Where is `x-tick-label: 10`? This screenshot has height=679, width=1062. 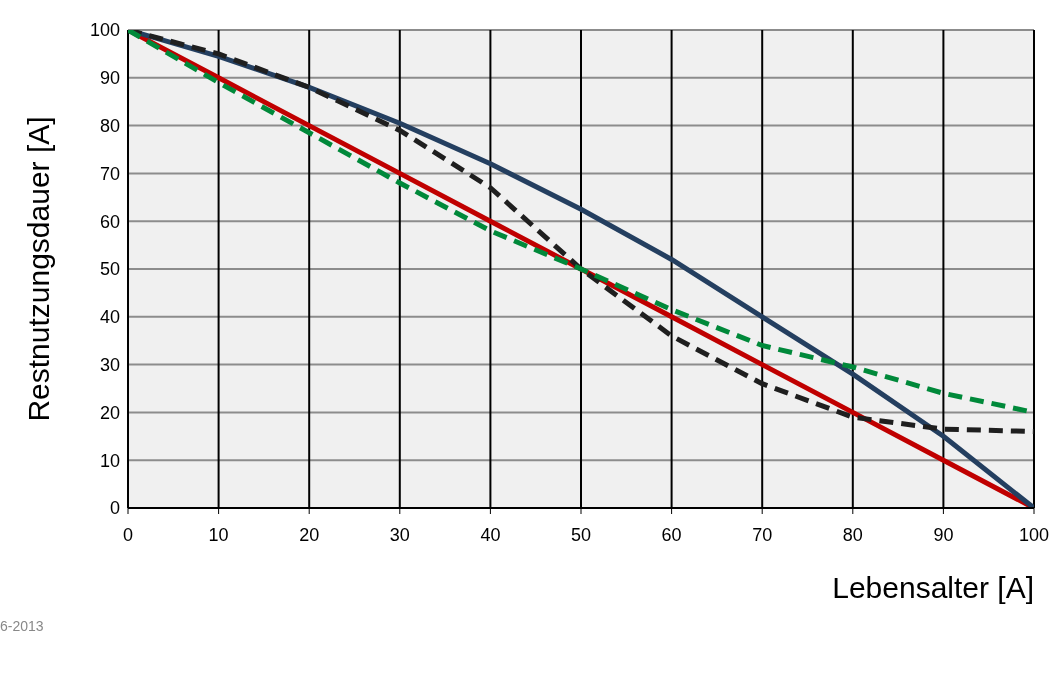
x-tick-label: 10 is located at coordinates (218, 534).